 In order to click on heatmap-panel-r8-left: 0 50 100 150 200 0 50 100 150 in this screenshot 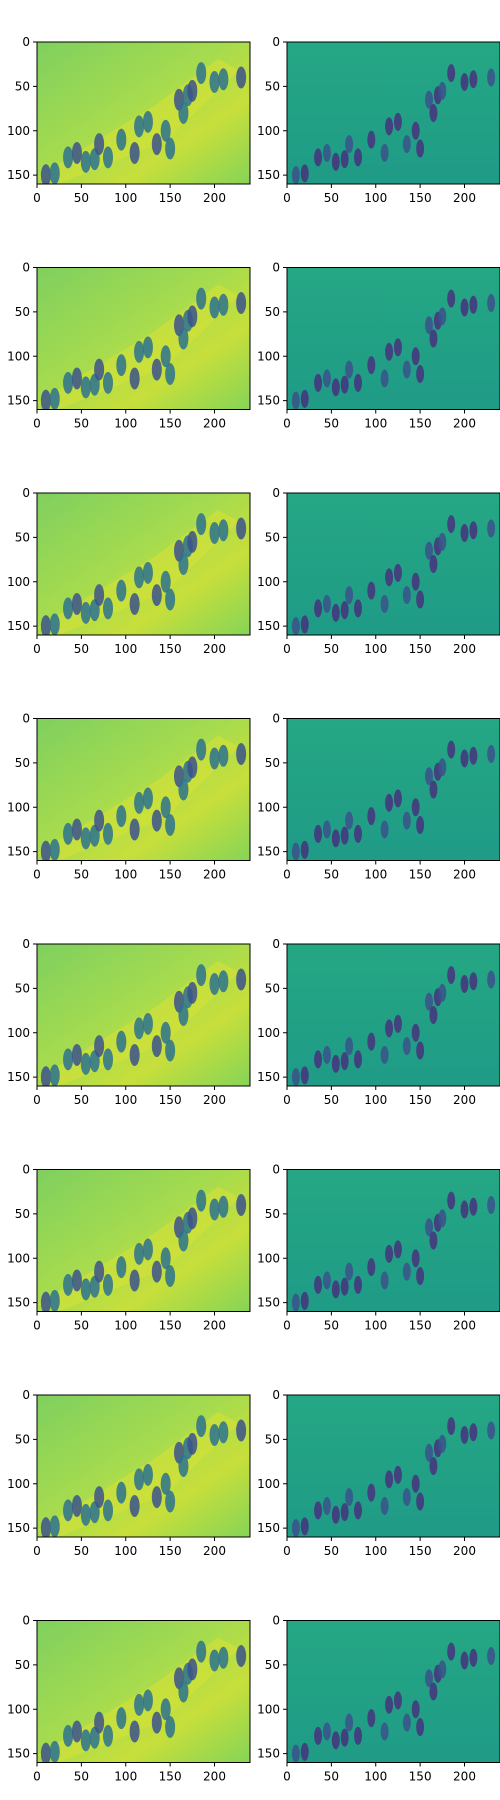, I will do `click(129, 1699)`.